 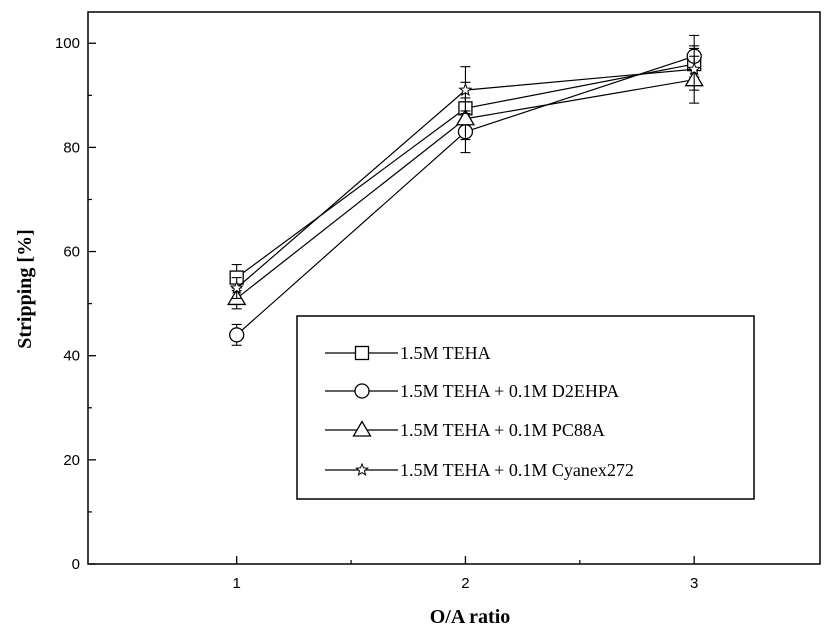 What do you see at coordinates (67, 43) in the screenshot?
I see `y-tick-label: 100` at bounding box center [67, 43].